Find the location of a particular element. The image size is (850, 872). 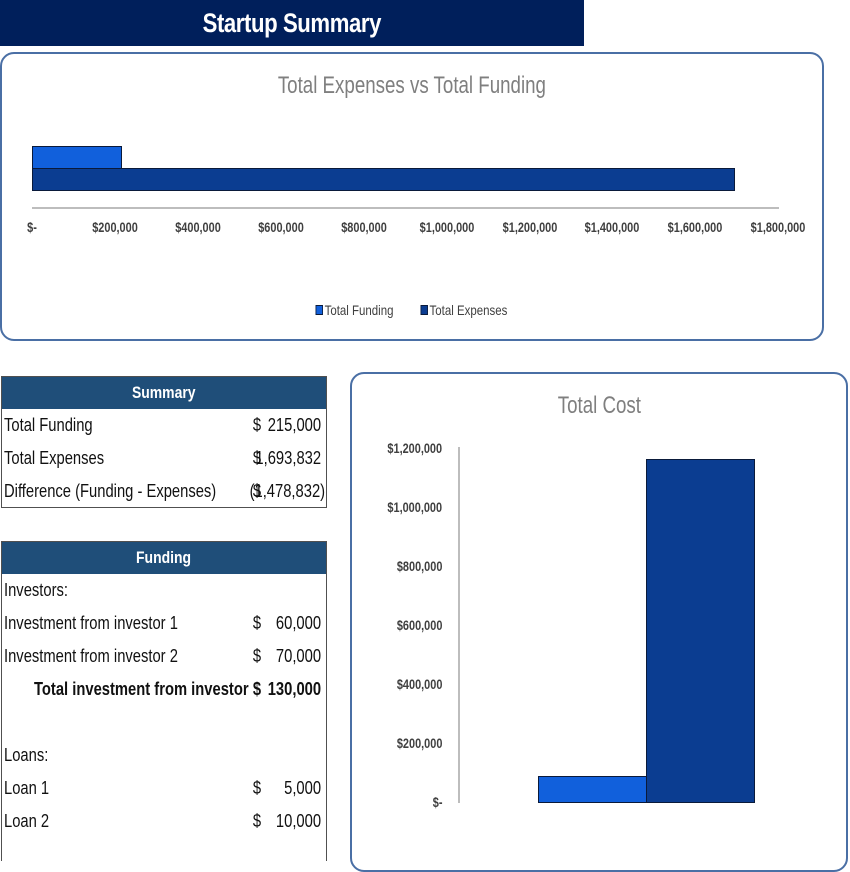

x-tick: $1,600,000 is located at coordinates (695, 227).